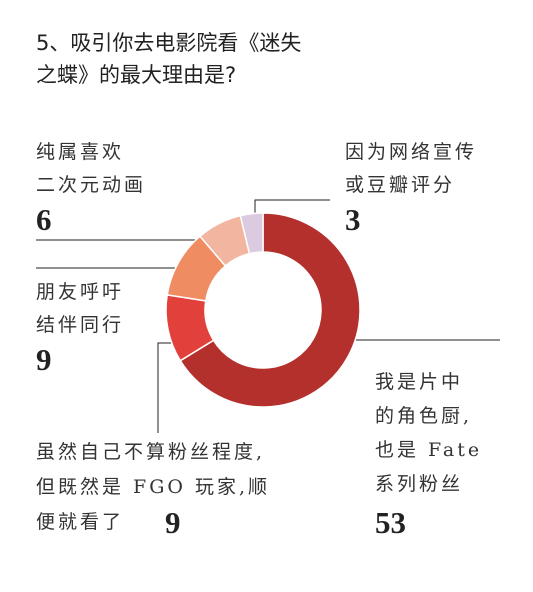 The height and width of the screenshot is (592, 533). What do you see at coordinates (91, 185) in the screenshot?
I see `slice-label: 二次元动画` at bounding box center [91, 185].